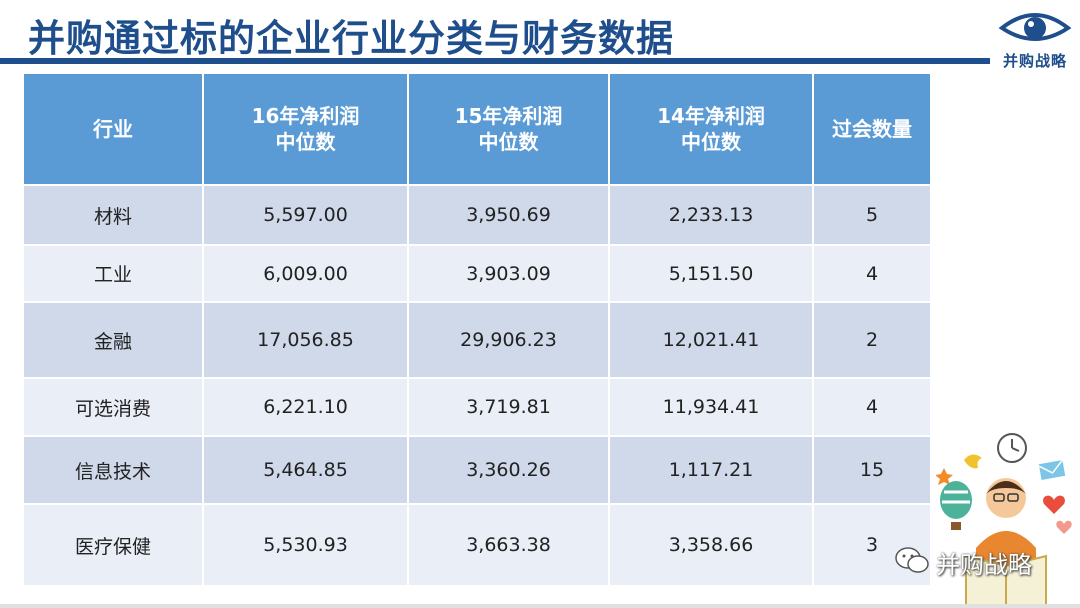 Image resolution: width=1080 pixels, height=608 pixels. What do you see at coordinates (113, 215) in the screenshot?
I see `cell-industry: 材料` at bounding box center [113, 215].